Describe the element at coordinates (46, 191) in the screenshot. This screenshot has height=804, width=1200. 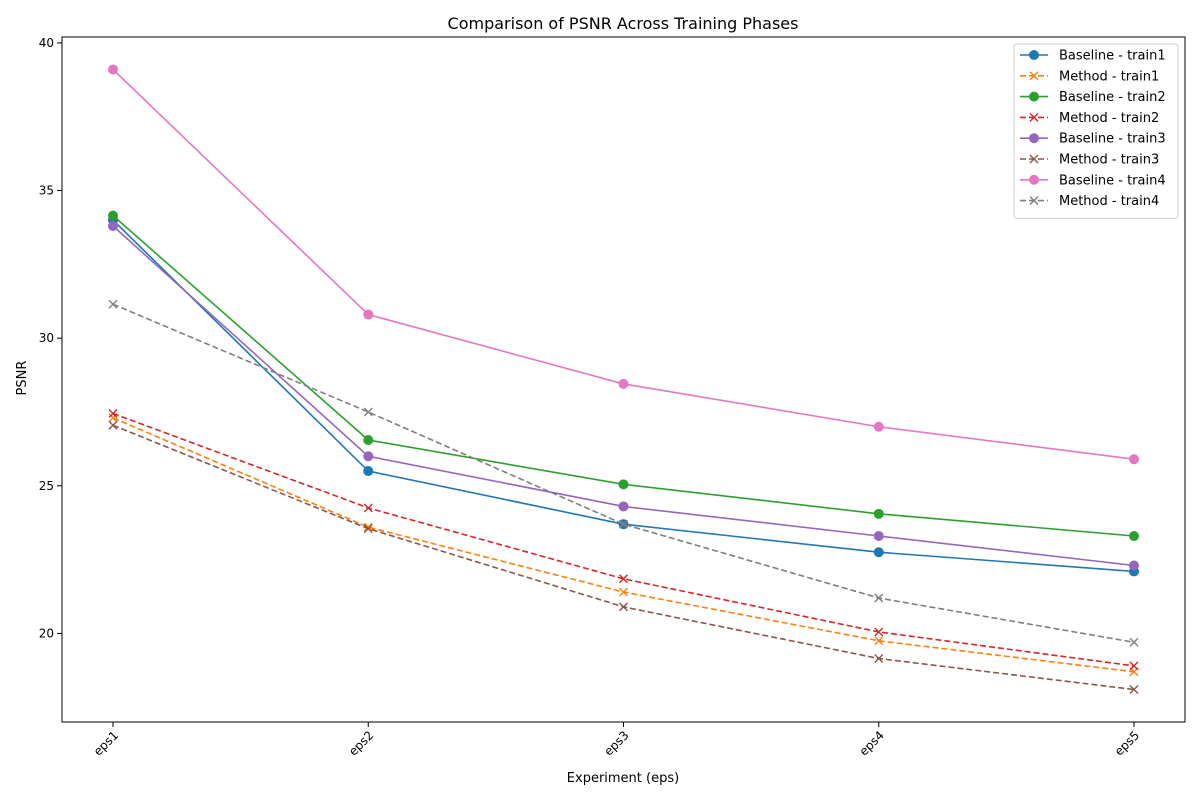
I see `y-tick-label: 35` at that location.